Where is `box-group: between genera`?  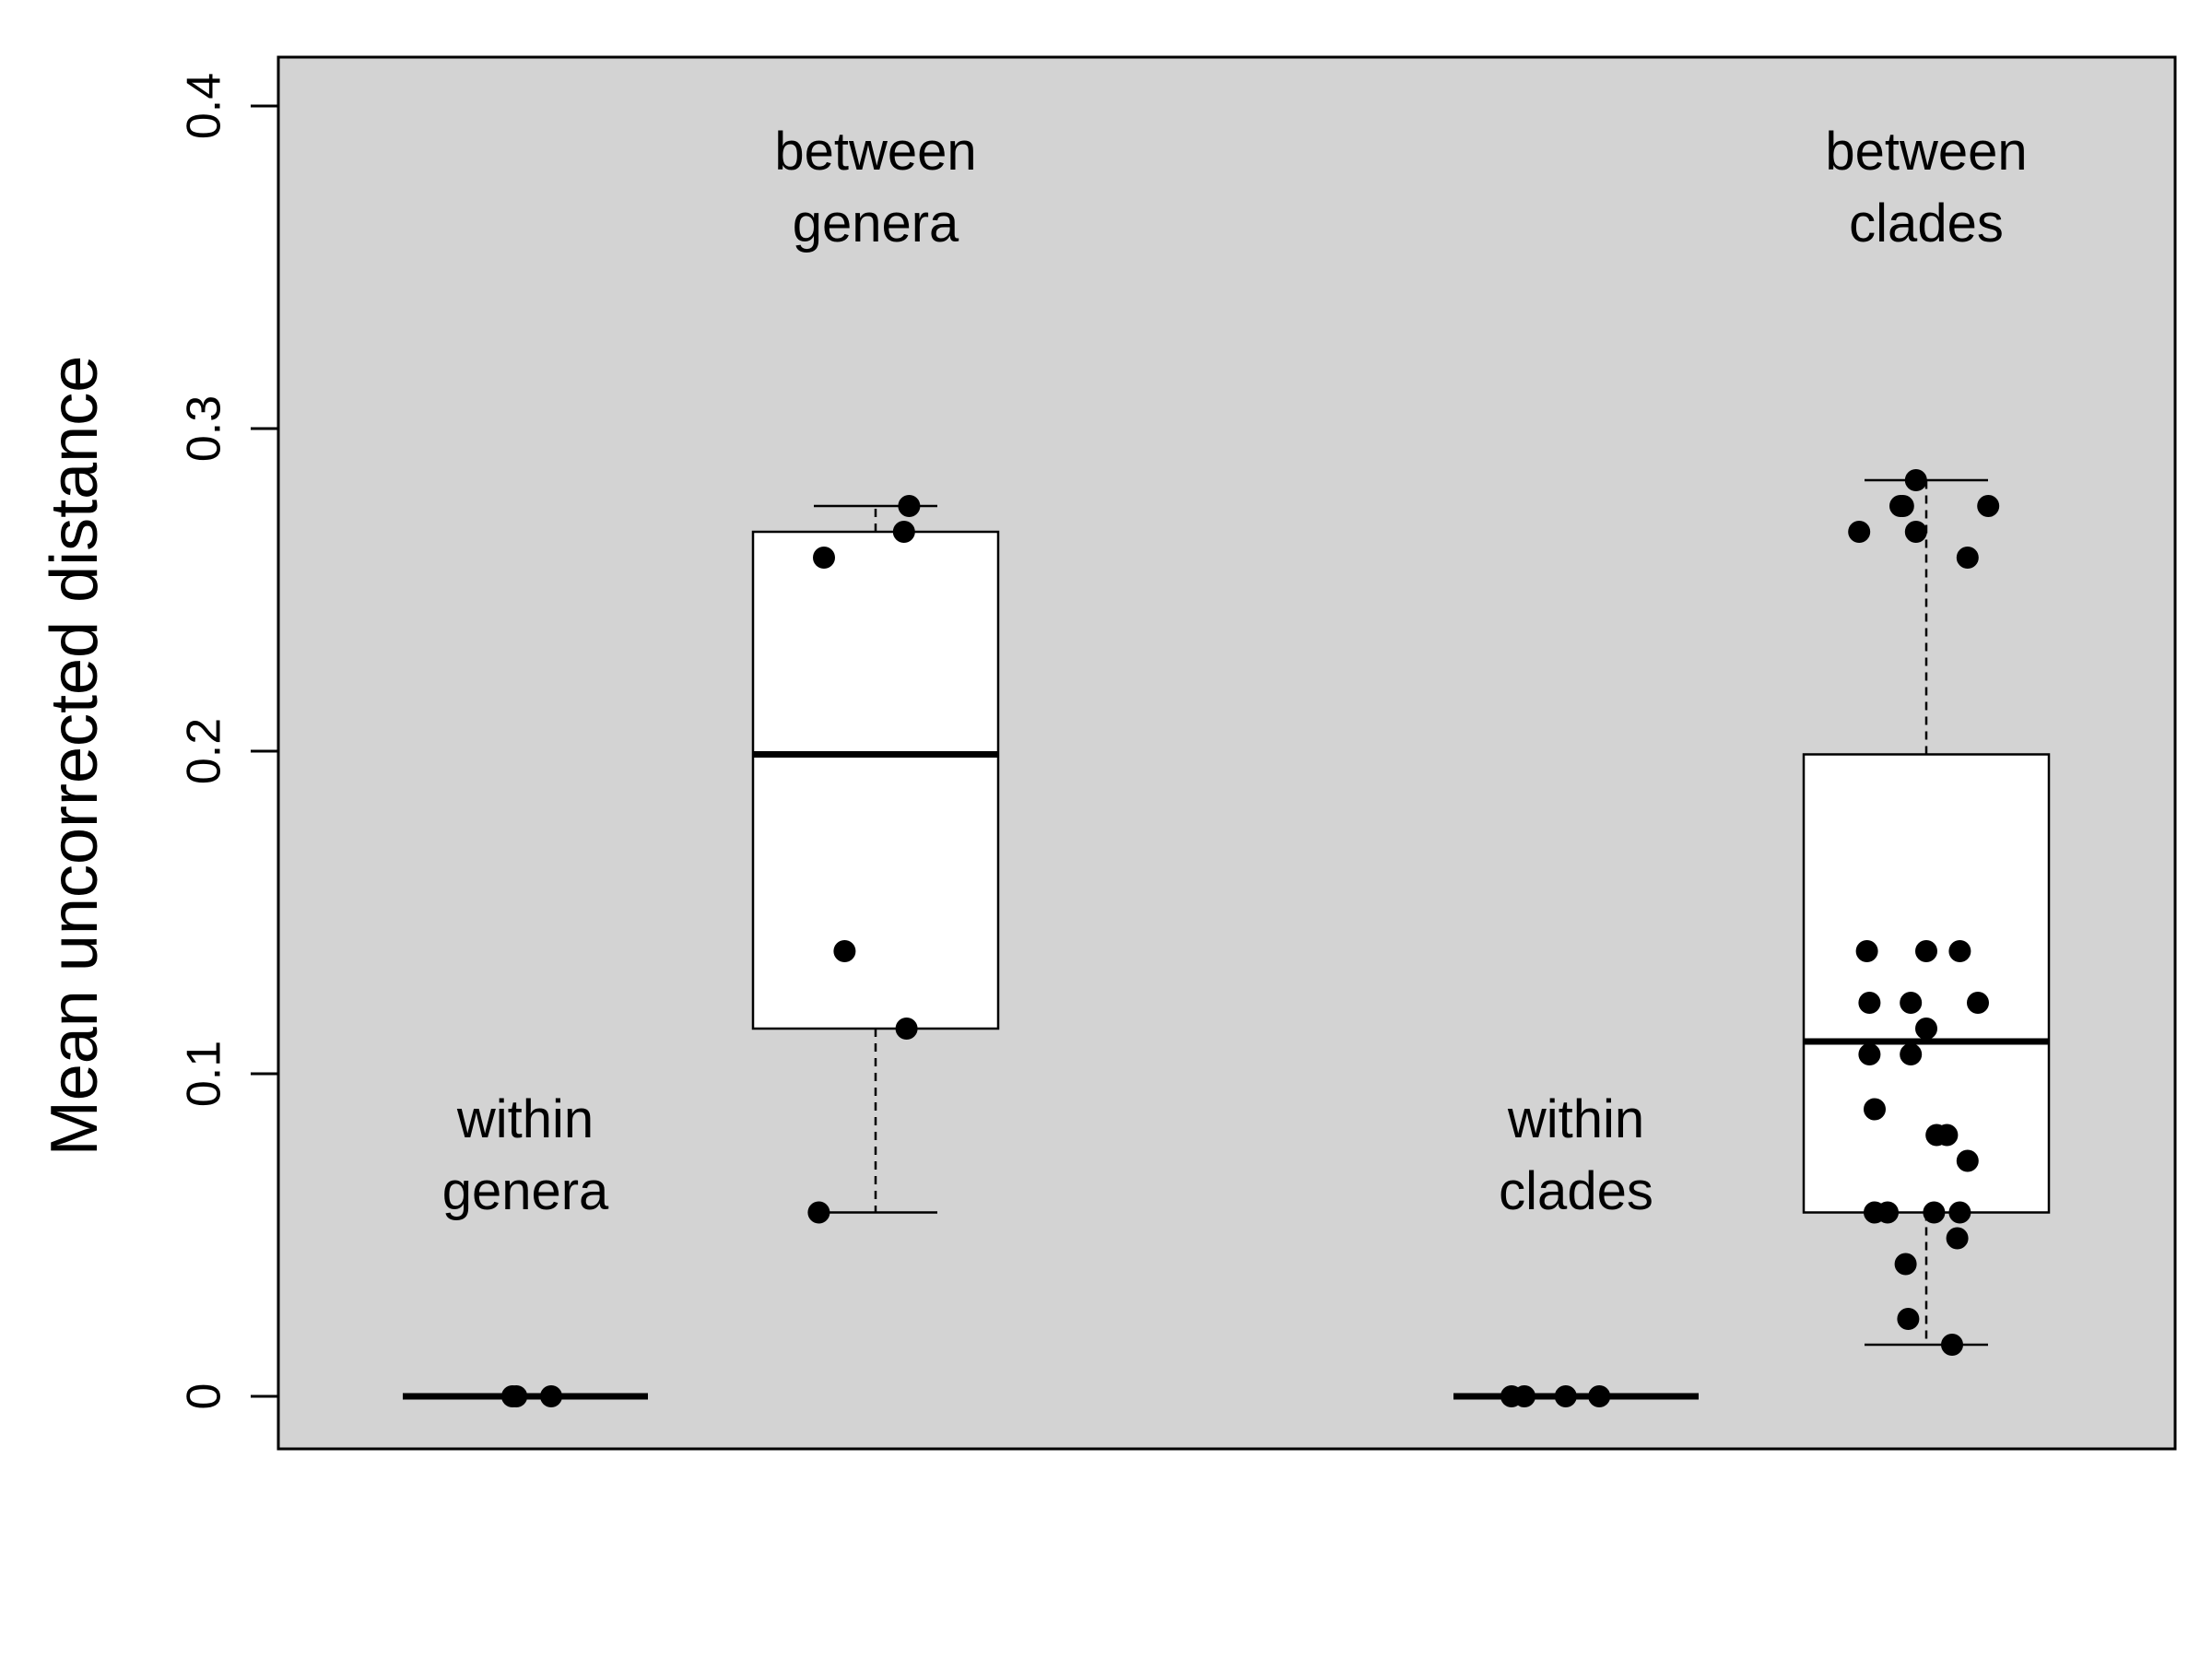 box-group: between genera is located at coordinates (875, 673).